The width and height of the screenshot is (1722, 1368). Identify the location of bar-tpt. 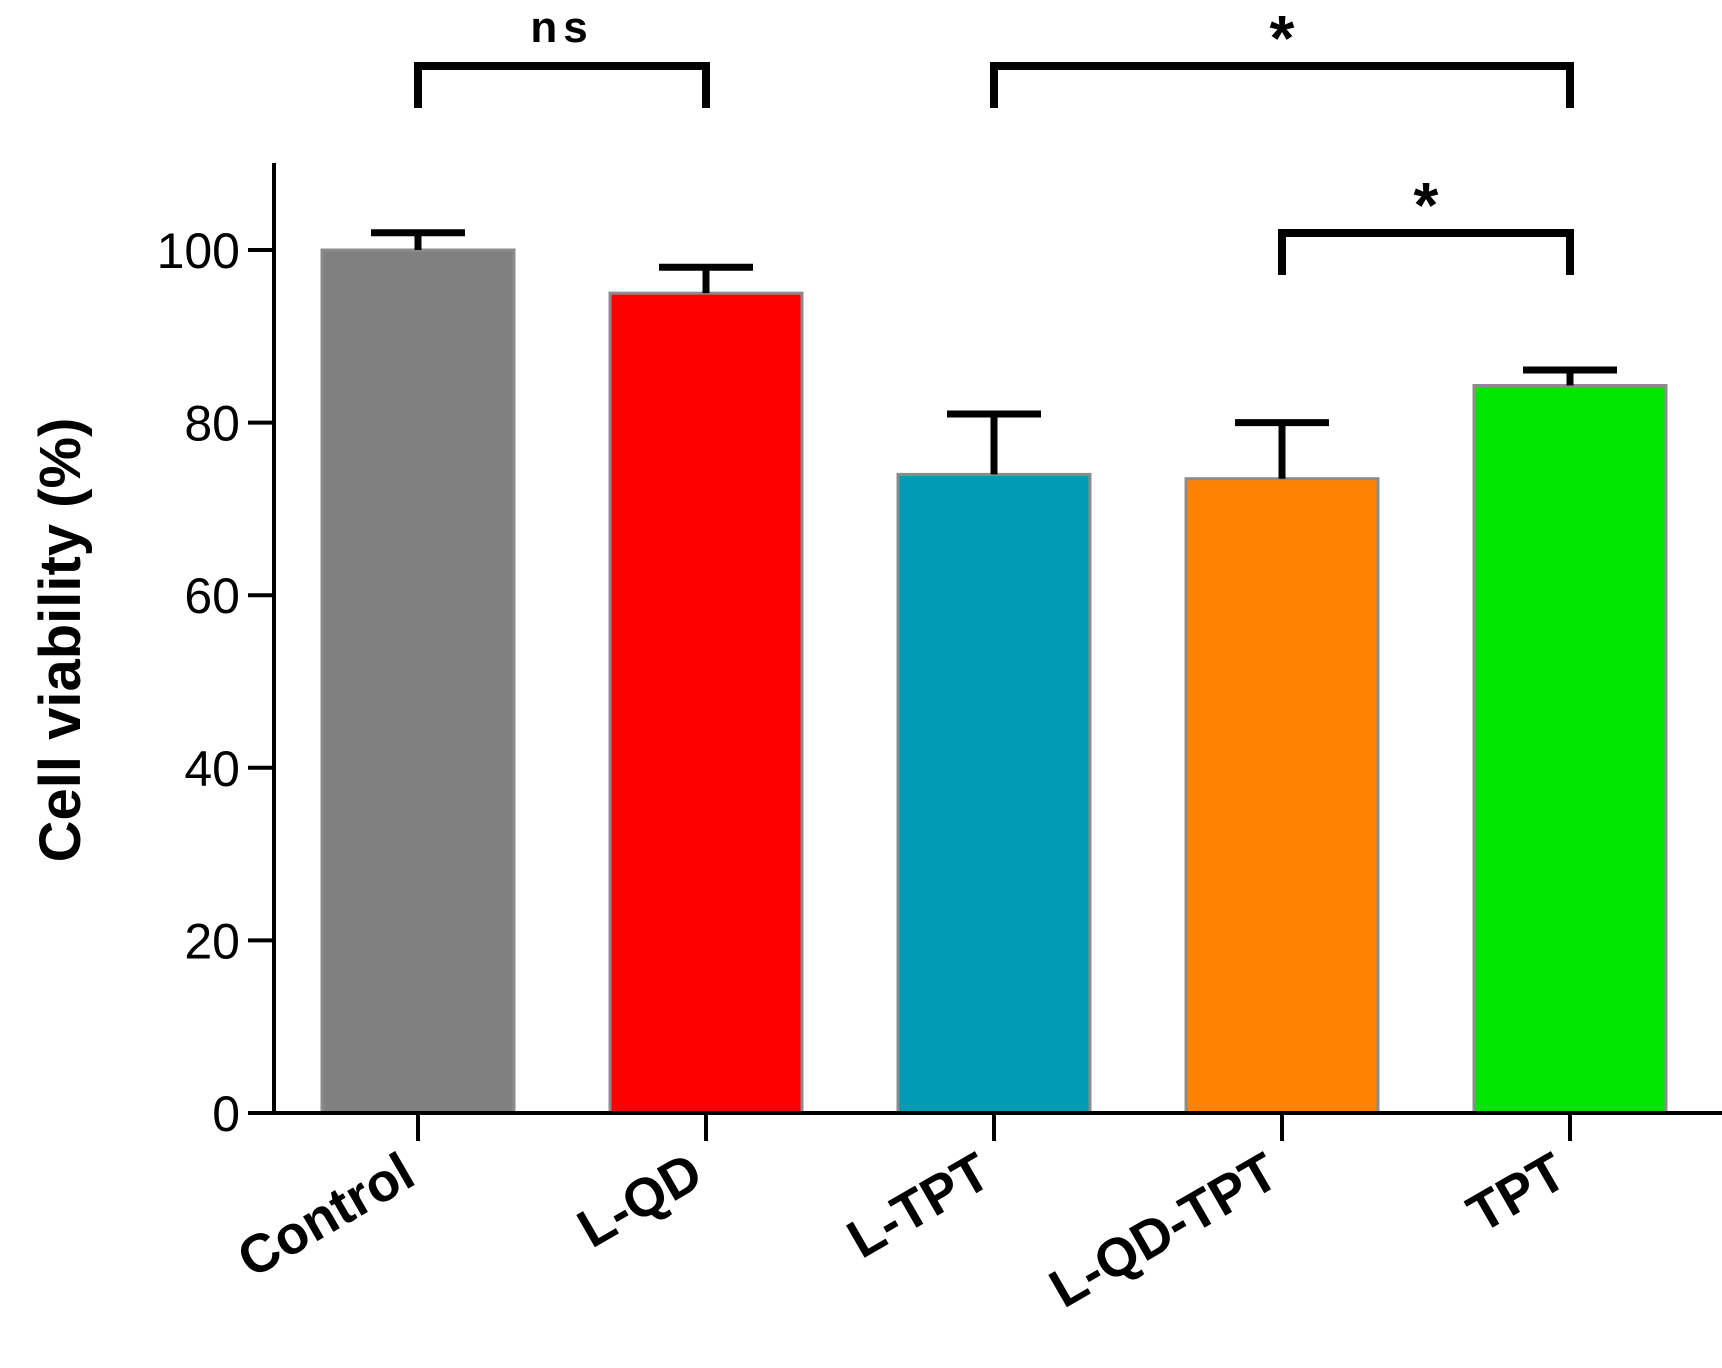
(1570, 749).